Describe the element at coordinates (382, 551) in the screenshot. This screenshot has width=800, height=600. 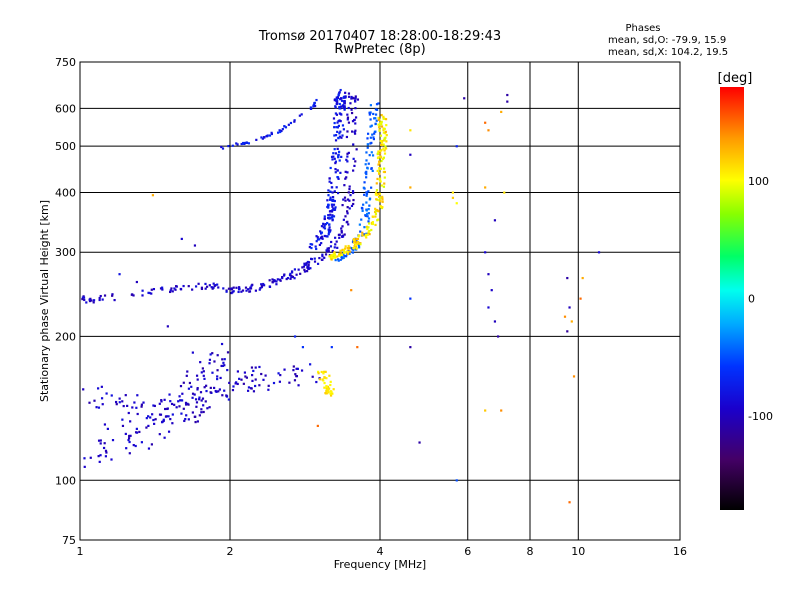
I see `x-axis-ticks: 1 2 4 6 8 10 16` at that location.